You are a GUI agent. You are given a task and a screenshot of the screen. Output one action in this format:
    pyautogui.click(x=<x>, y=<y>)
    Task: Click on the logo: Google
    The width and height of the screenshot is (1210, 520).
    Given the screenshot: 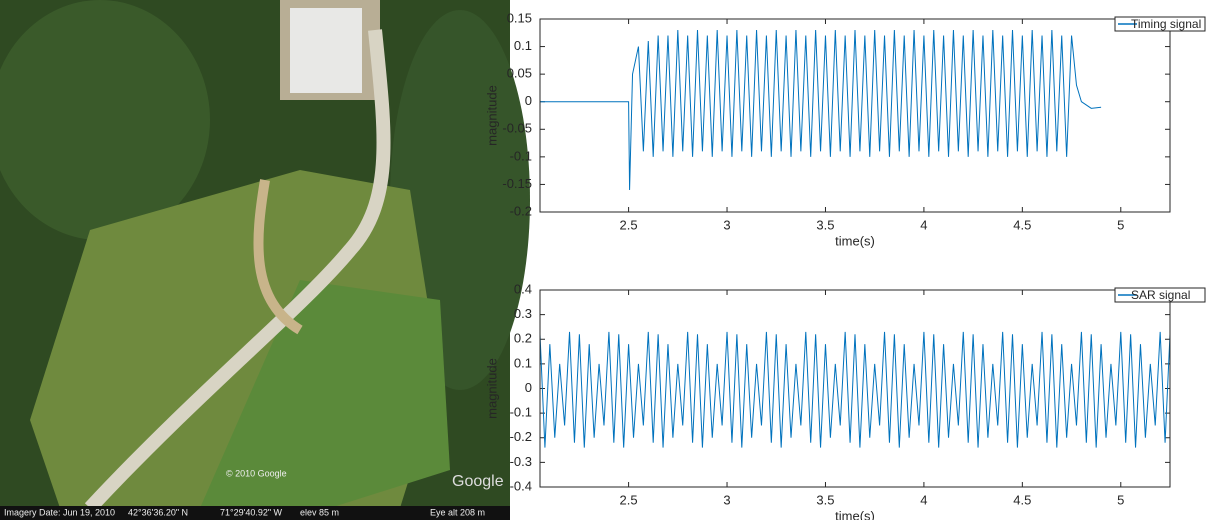 What is the action you would take?
    pyautogui.click(x=478, y=481)
    